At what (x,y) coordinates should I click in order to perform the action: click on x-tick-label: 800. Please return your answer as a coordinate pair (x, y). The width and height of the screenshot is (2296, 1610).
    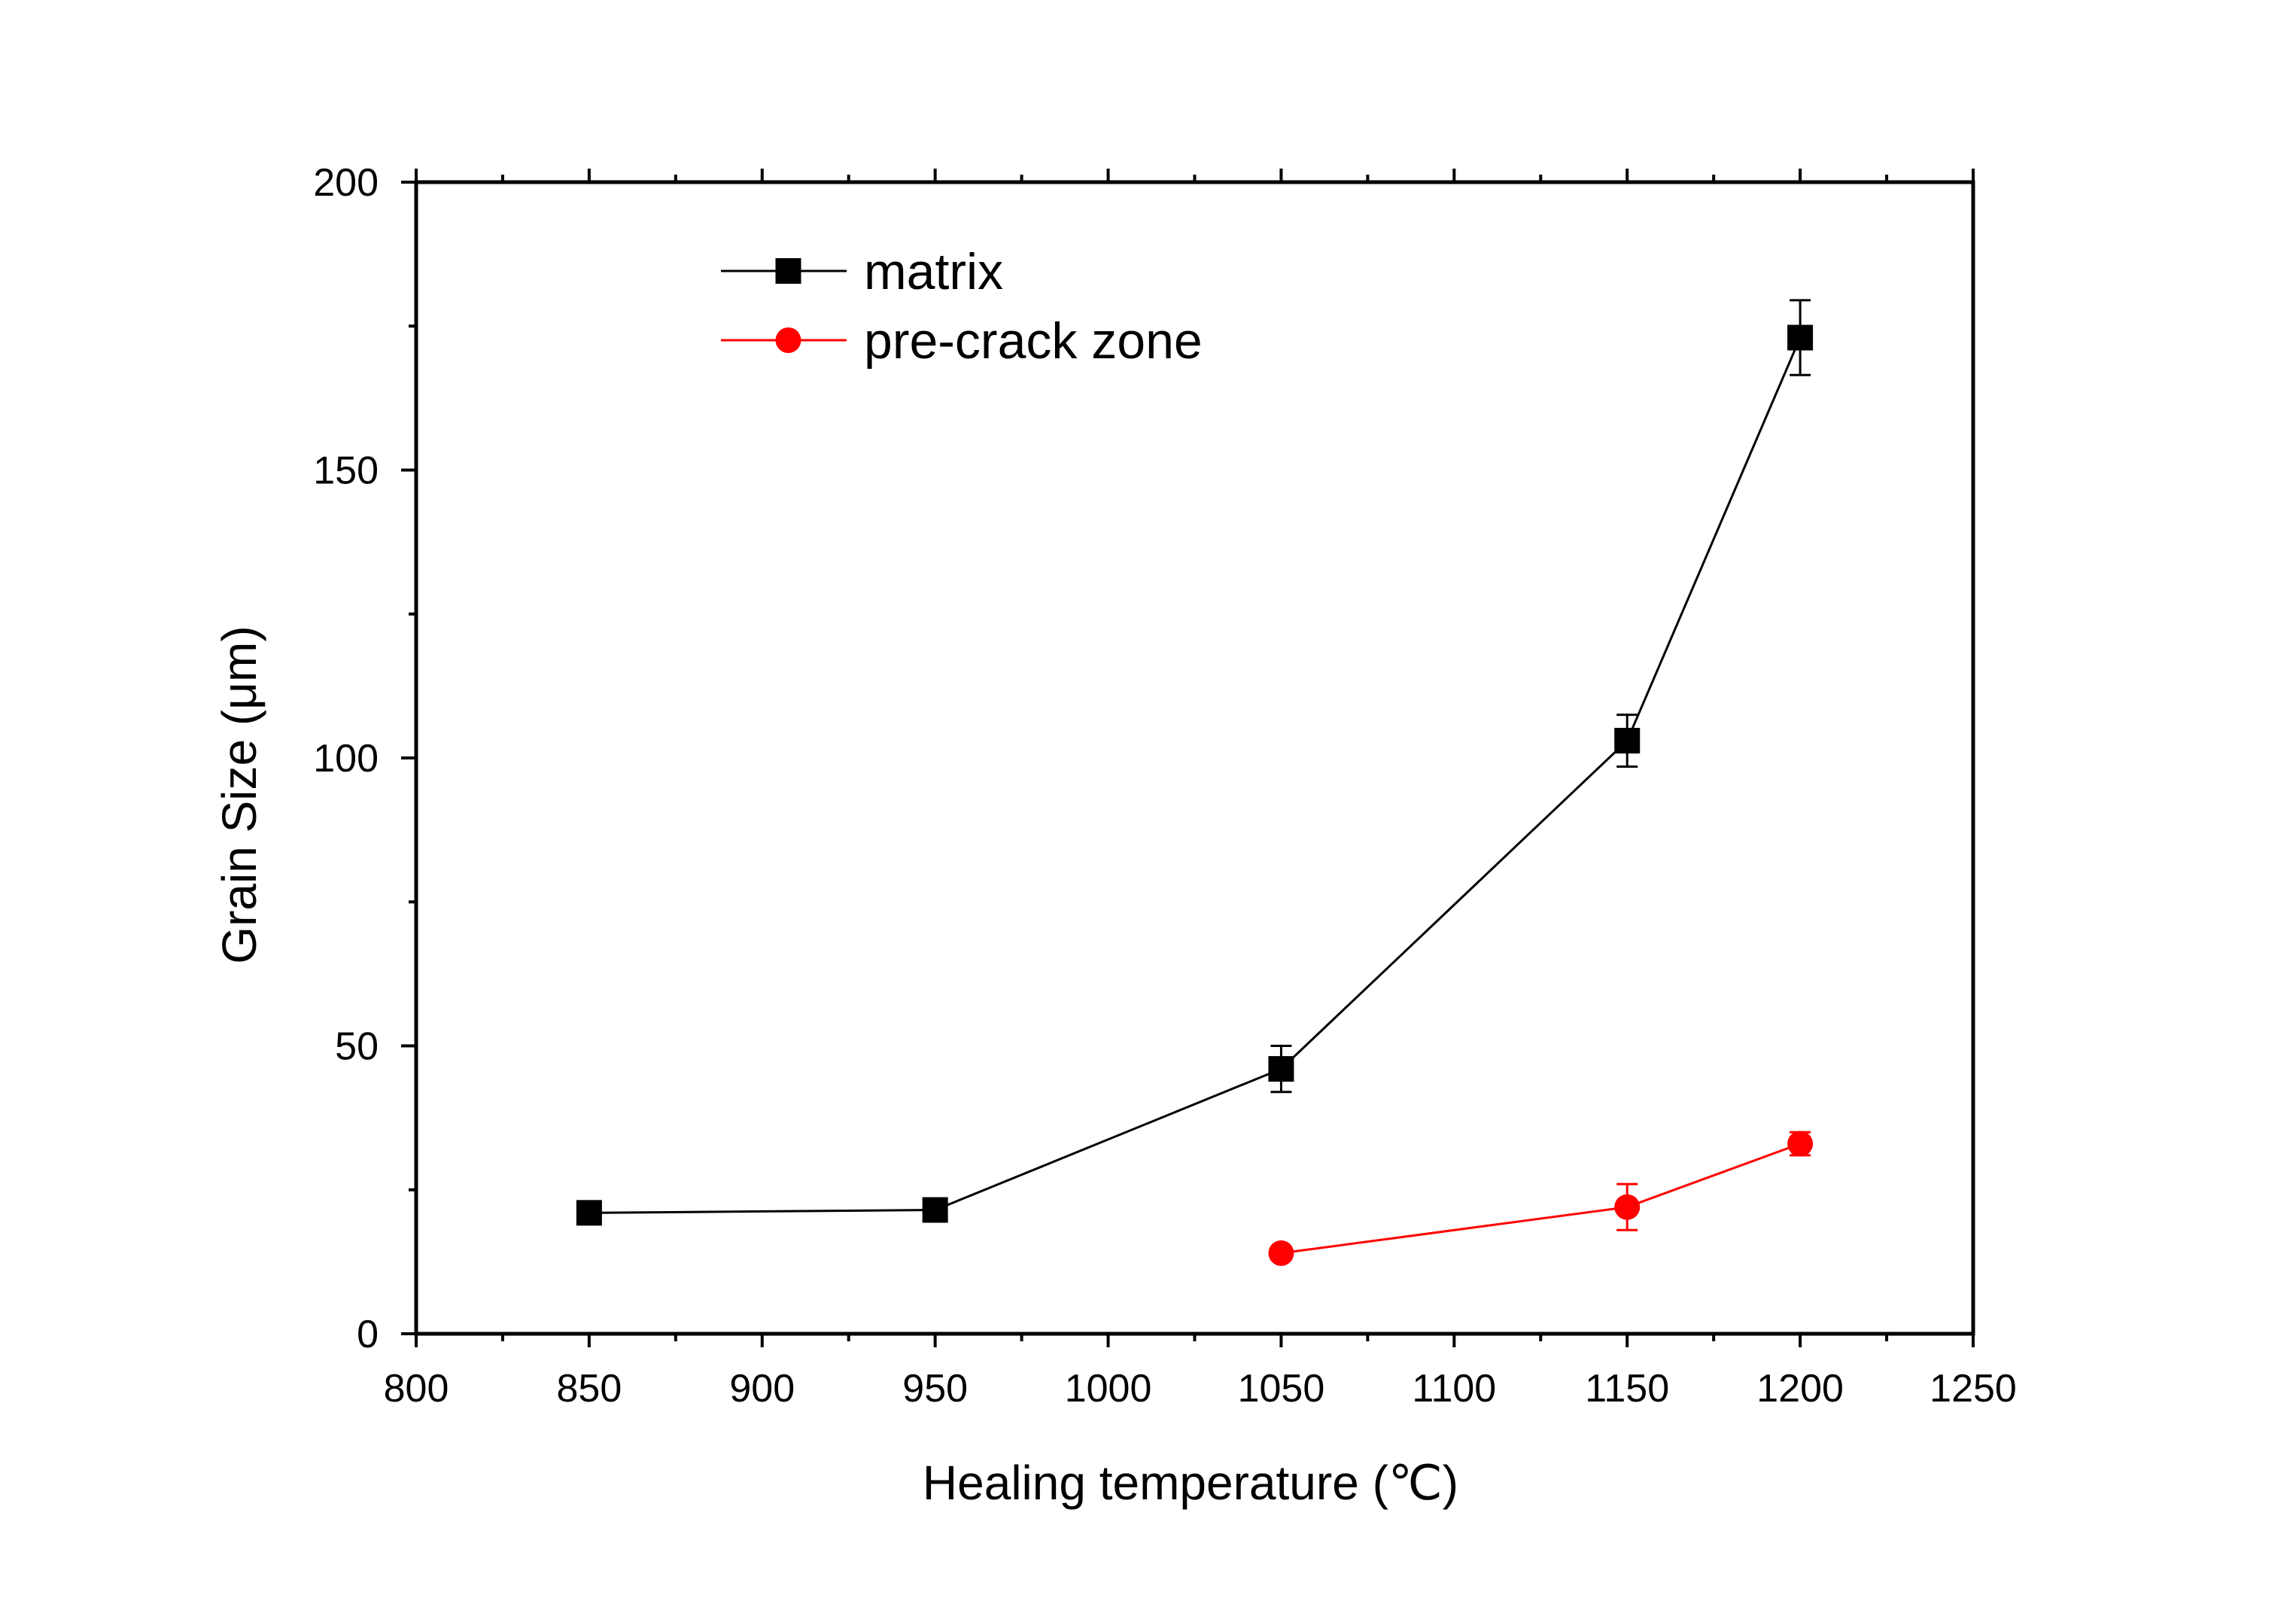
    Looking at the image, I should click on (416, 1389).